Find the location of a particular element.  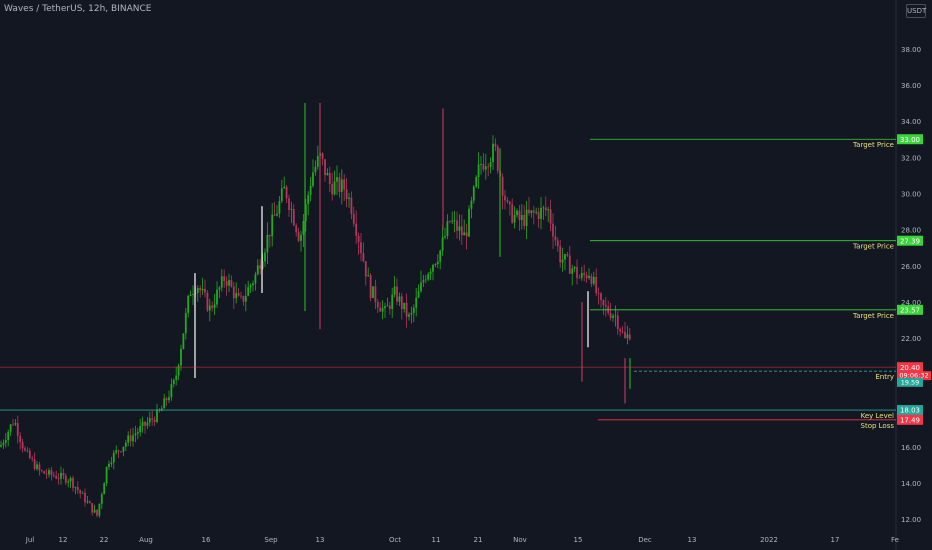

y-tick-label: 28.00 is located at coordinates (911, 231).